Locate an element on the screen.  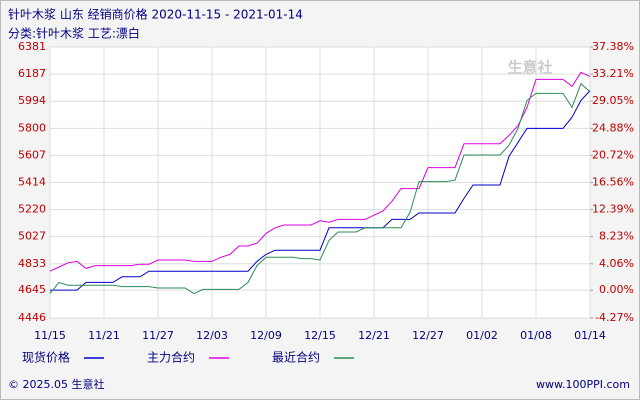
y-tick-label: 4446 is located at coordinates (32, 317).